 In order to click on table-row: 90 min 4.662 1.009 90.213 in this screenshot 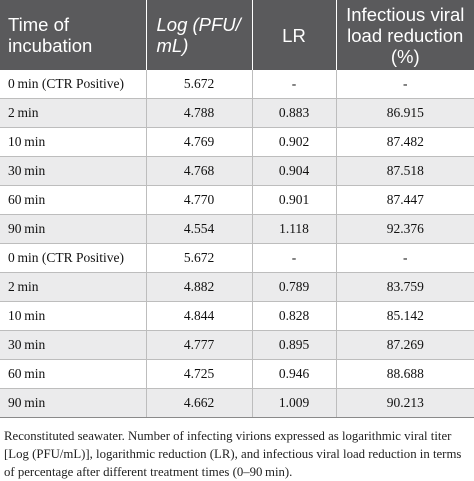, I will do `click(237, 403)`.